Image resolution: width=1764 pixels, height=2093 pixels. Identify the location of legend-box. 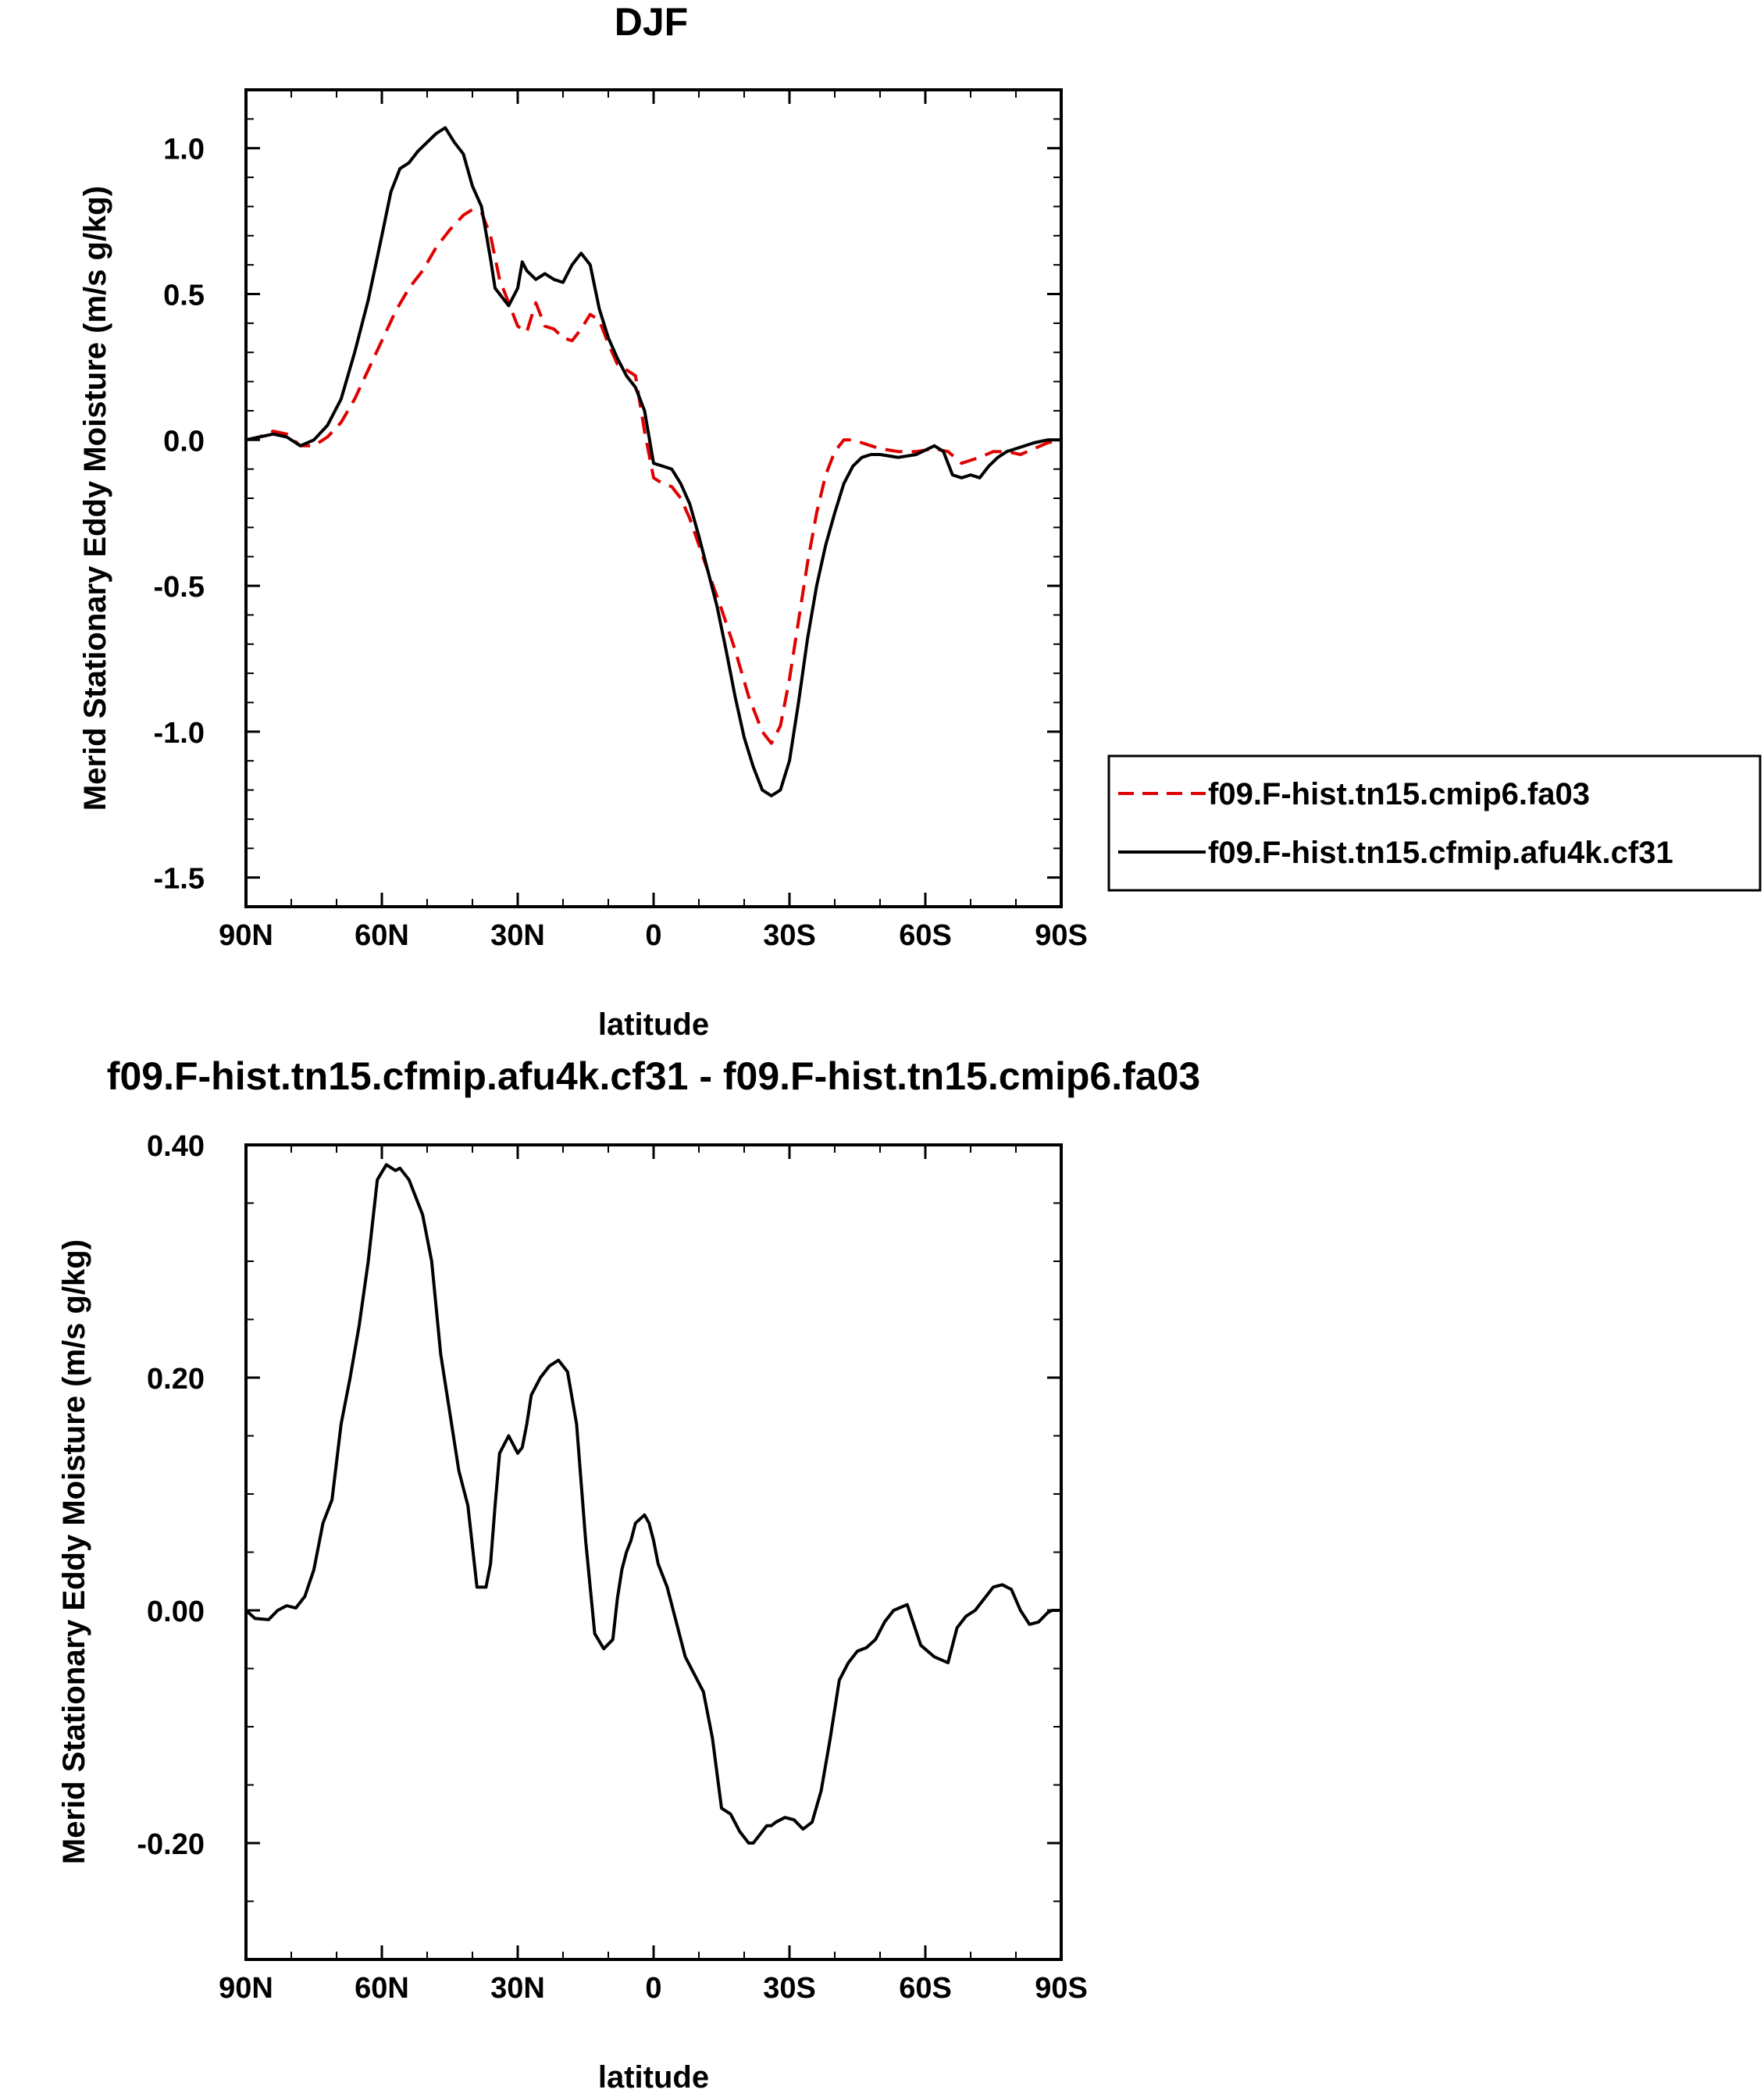
(1434, 823).